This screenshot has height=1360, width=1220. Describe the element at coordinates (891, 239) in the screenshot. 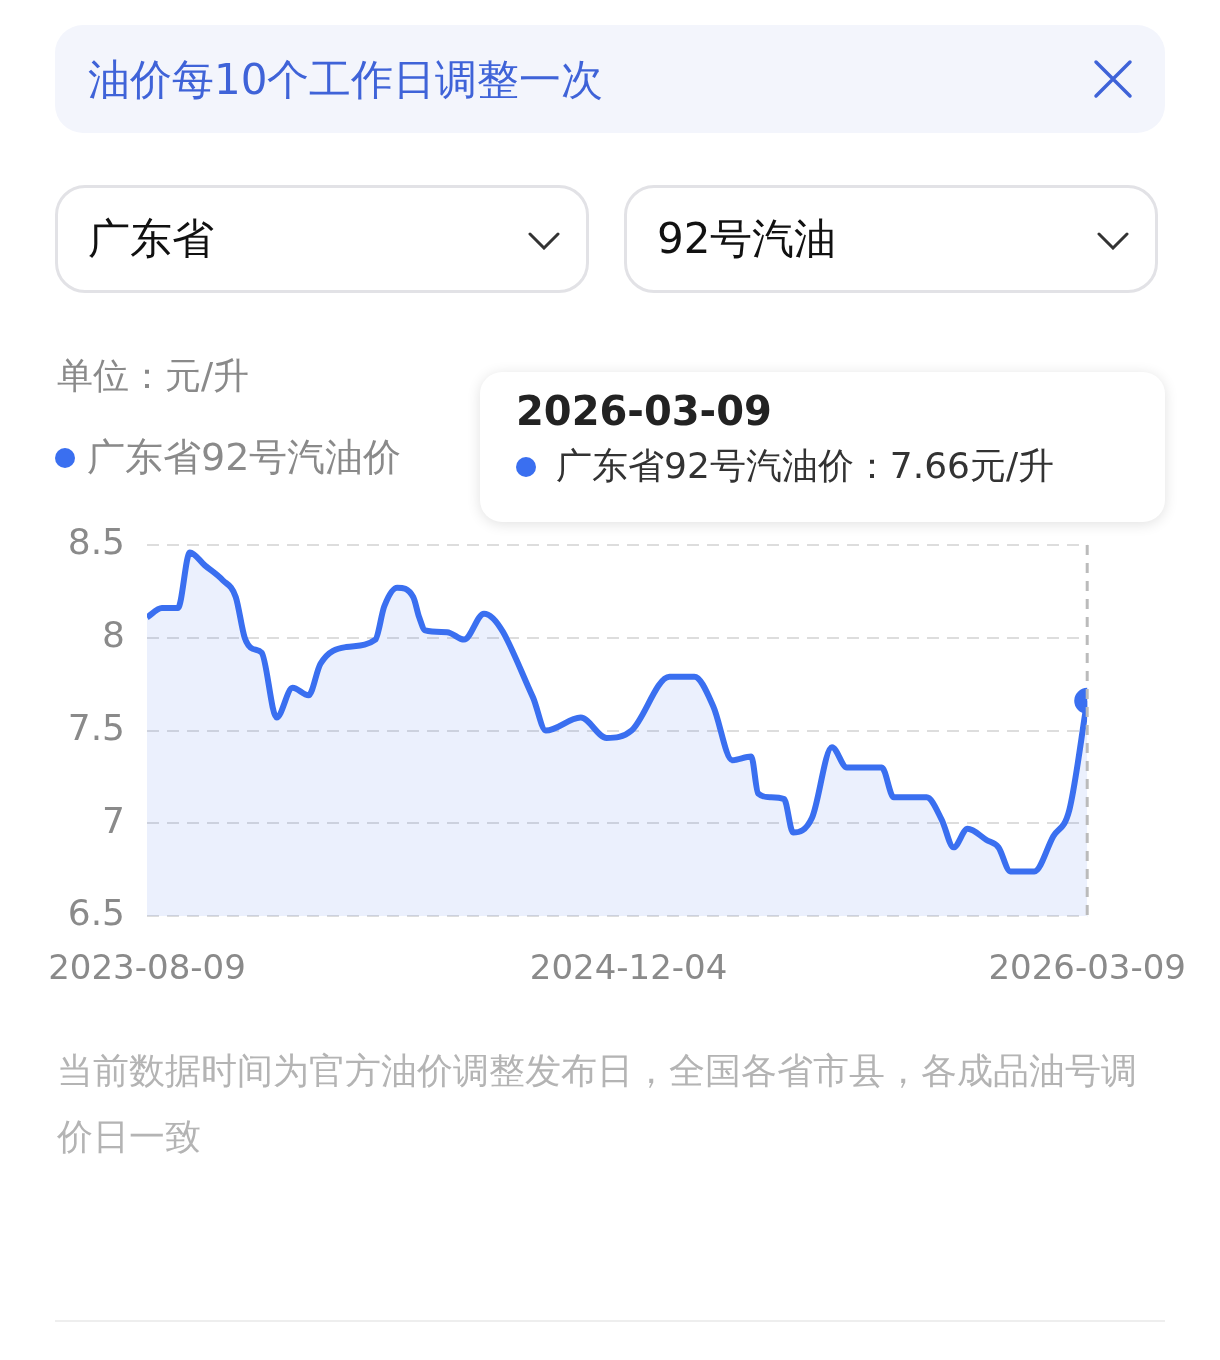

I see `text: 92号汽油` at that location.